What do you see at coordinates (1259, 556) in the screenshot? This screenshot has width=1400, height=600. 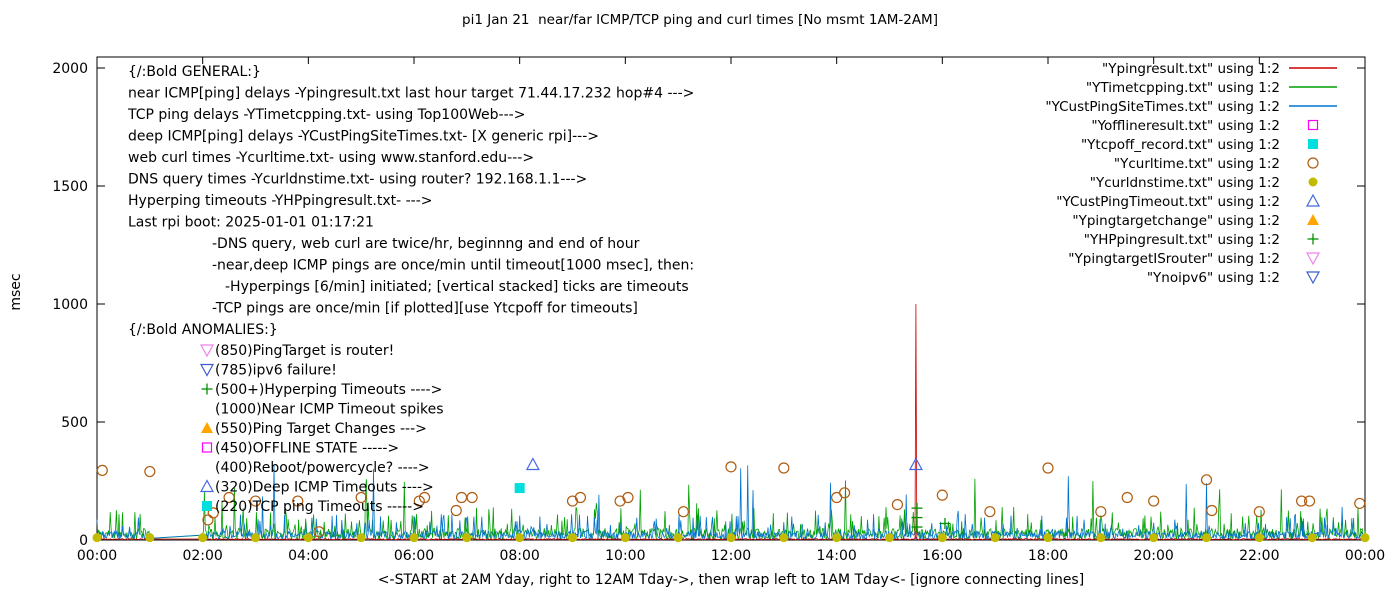 I see `x-tick-label: 22:00` at bounding box center [1259, 556].